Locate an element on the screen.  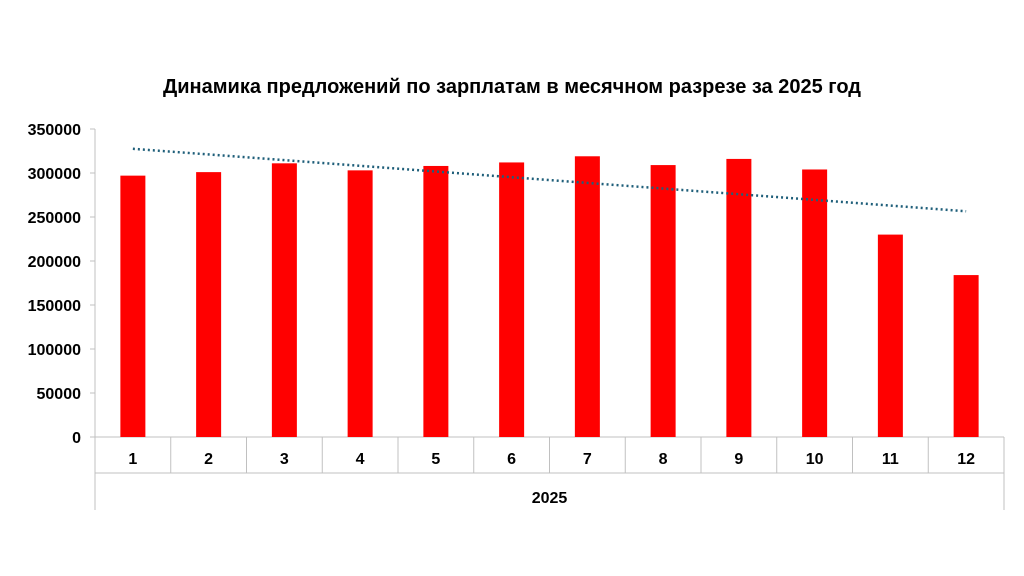
x-tick-label: 1 is located at coordinates (132, 459).